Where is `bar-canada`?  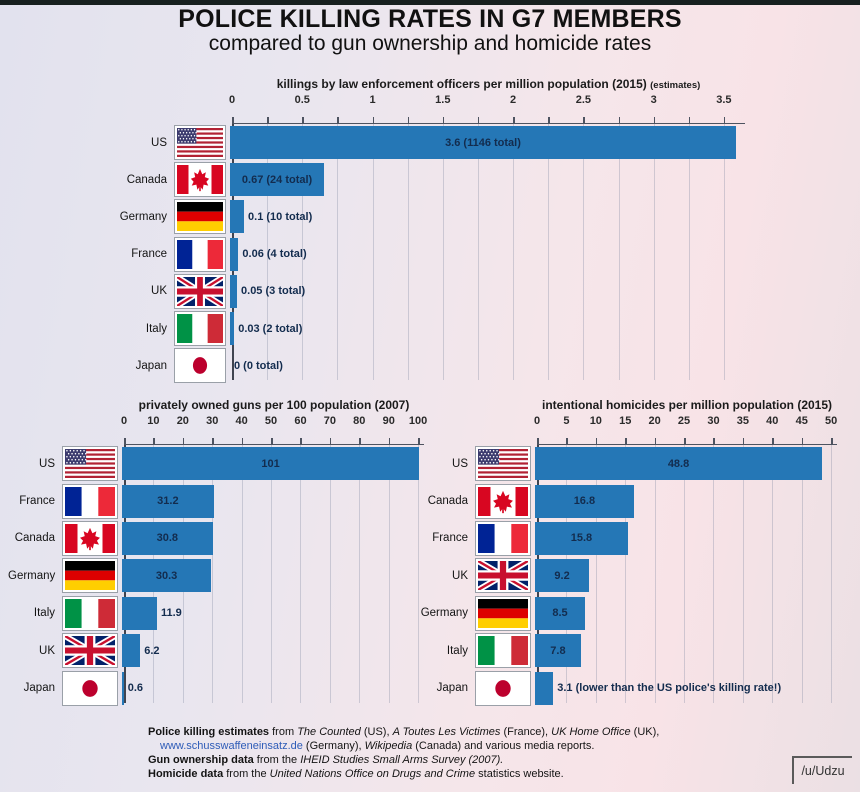 bar-canada is located at coordinates (277, 180).